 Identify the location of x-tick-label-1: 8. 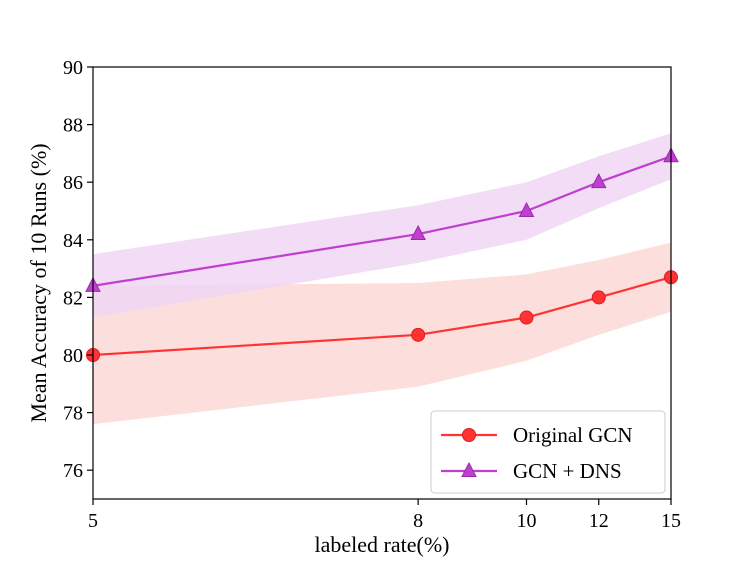
(418, 521).